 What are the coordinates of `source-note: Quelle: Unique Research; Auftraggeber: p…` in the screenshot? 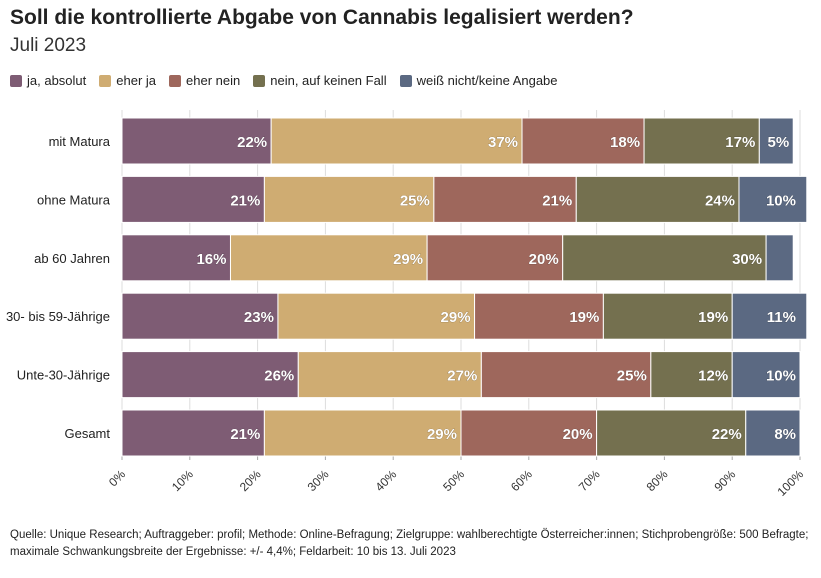 It's located at (409, 543).